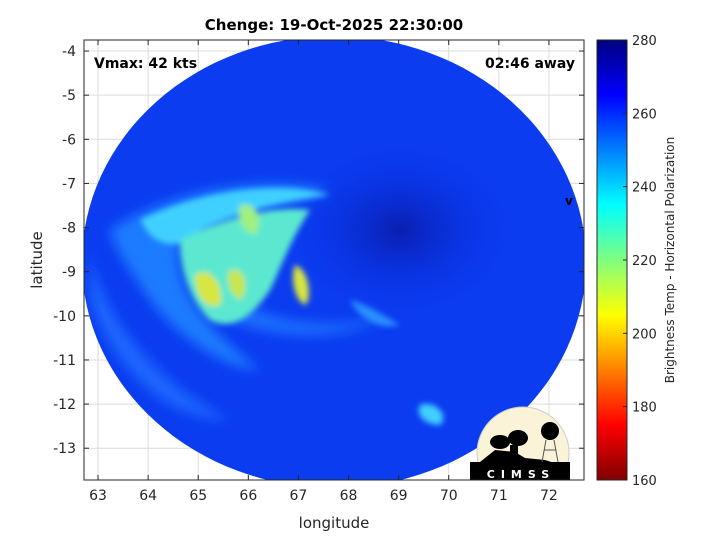  Describe the element at coordinates (399, 496) in the screenshot. I see `x-tick-label: 69` at that location.